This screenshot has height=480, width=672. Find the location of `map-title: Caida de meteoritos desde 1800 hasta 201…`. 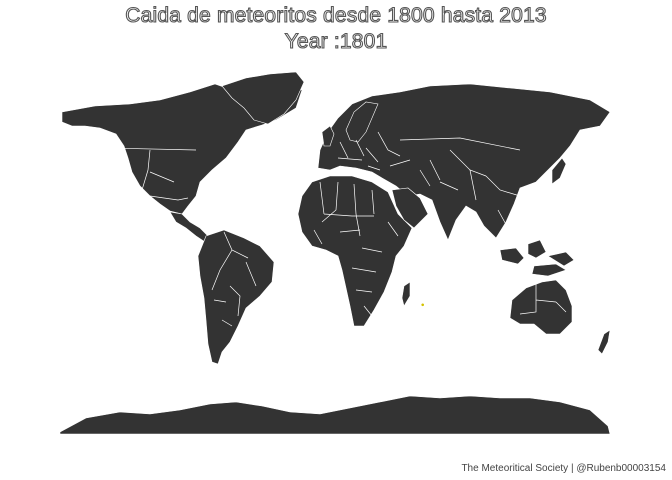

map-title: Caida de meteoritos desde 1800 hasta 201… is located at coordinates (336, 15).